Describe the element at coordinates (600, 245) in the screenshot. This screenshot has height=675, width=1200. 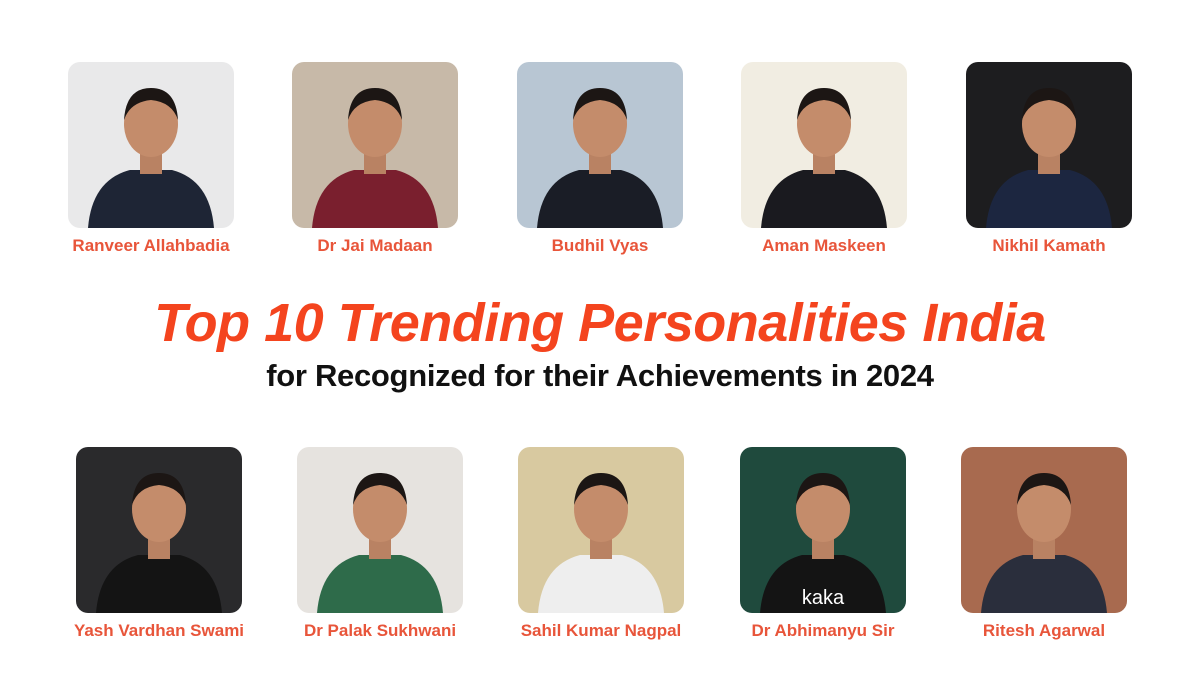
I see `personality-name: Budhil Vyas` at that location.